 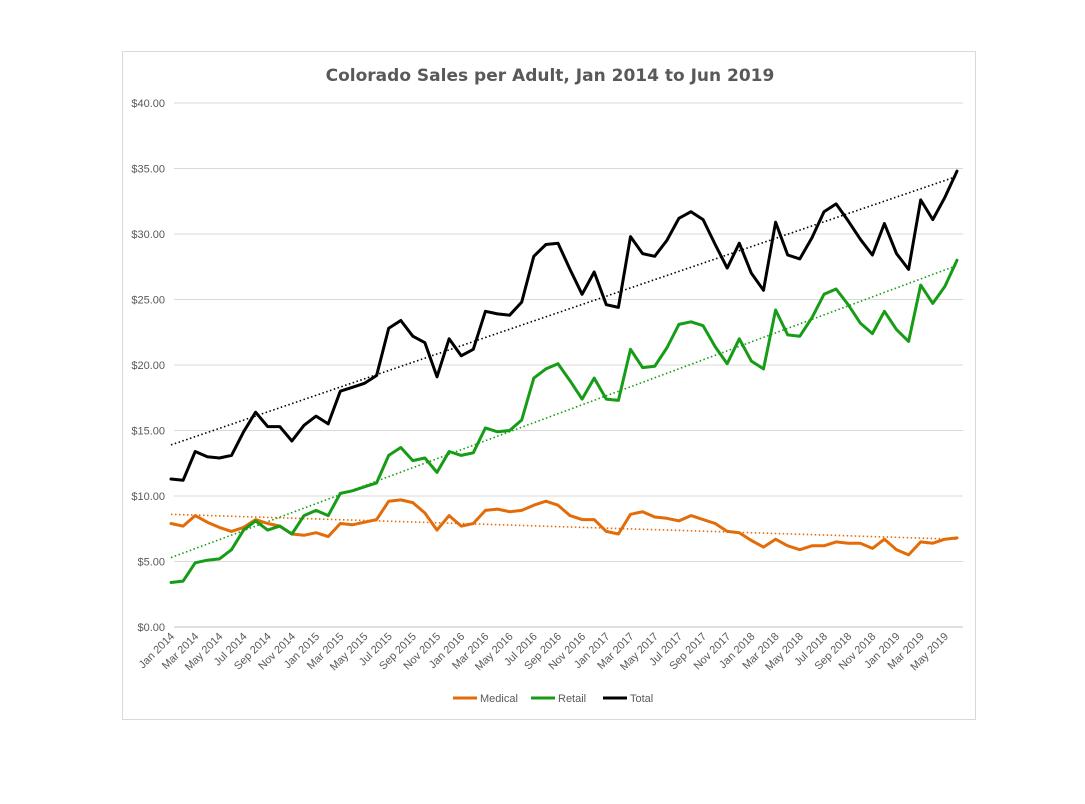 I want to click on y-tick-label: $35.00, so click(x=148, y=170).